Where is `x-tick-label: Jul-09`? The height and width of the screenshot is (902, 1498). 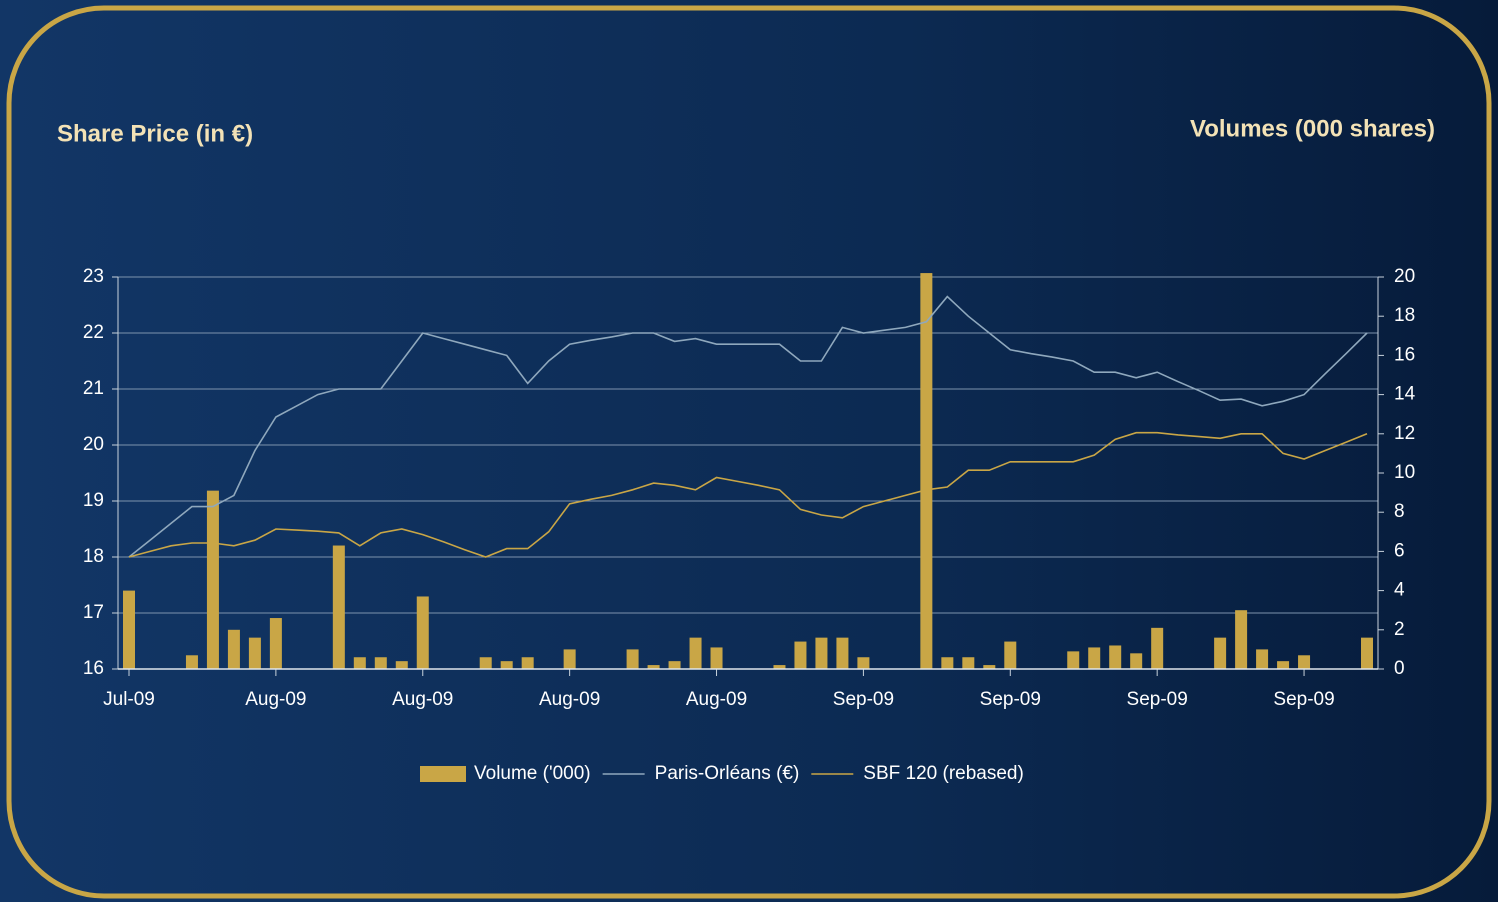
x-tick-label: Jul-09 is located at coordinates (129, 699).